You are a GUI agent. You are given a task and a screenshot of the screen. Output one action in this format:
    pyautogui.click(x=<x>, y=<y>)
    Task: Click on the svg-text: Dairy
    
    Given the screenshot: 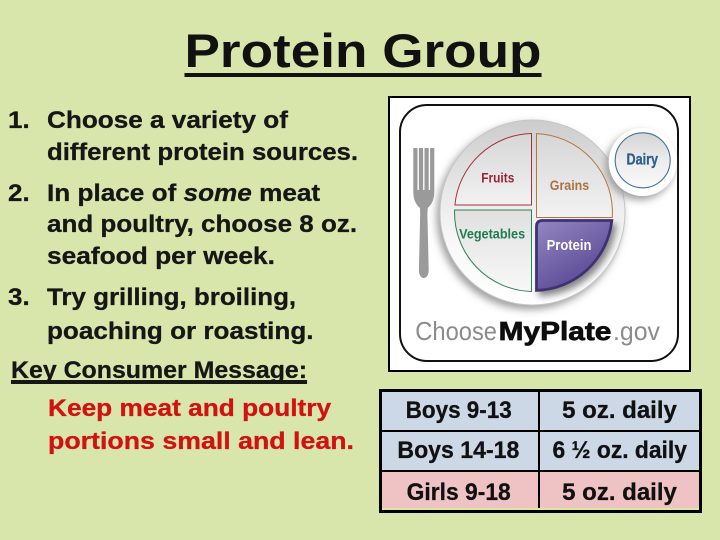 What is the action you would take?
    pyautogui.click(x=643, y=160)
    